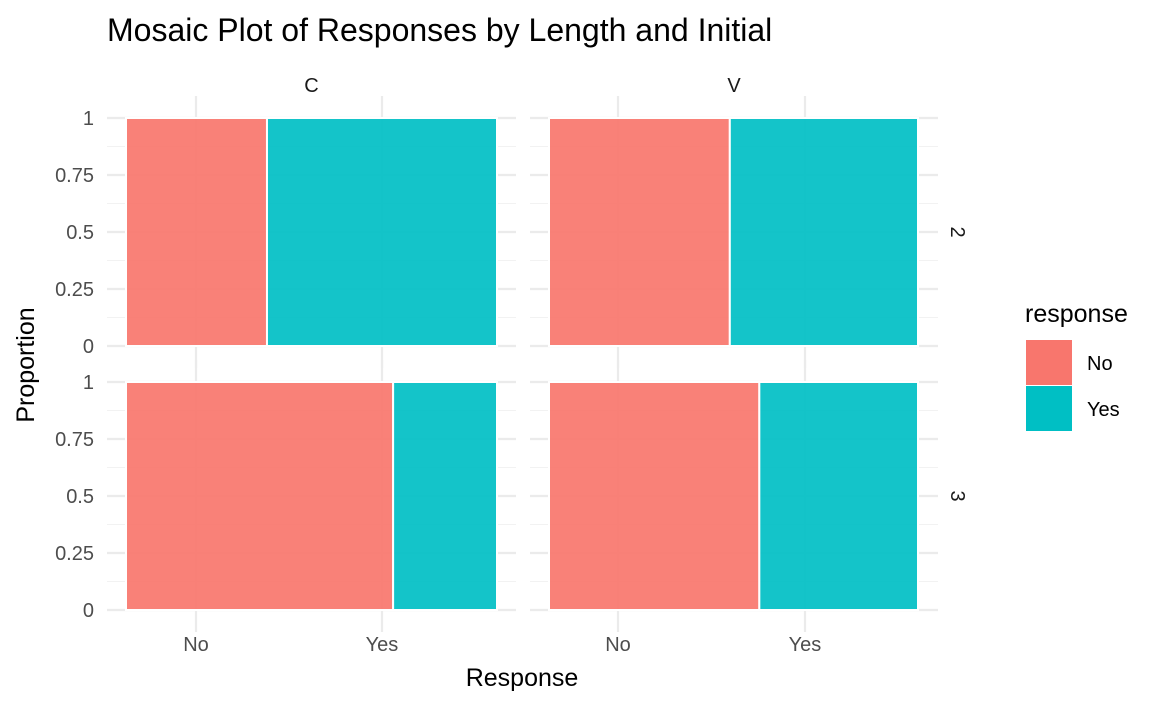 The height and width of the screenshot is (706, 1176). I want to click on facet-column-label: C, so click(311, 86).